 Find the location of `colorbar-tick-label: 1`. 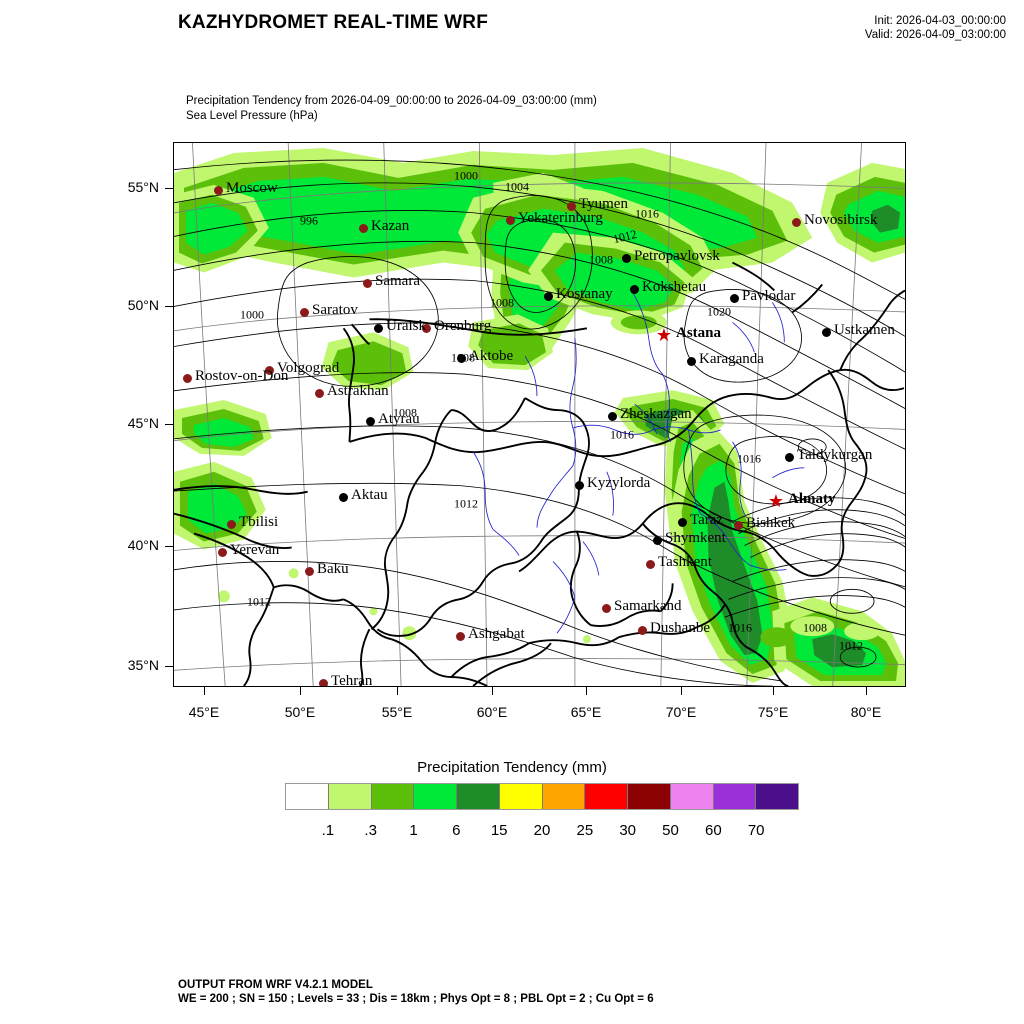

colorbar-tick-label: 1 is located at coordinates (413, 830).